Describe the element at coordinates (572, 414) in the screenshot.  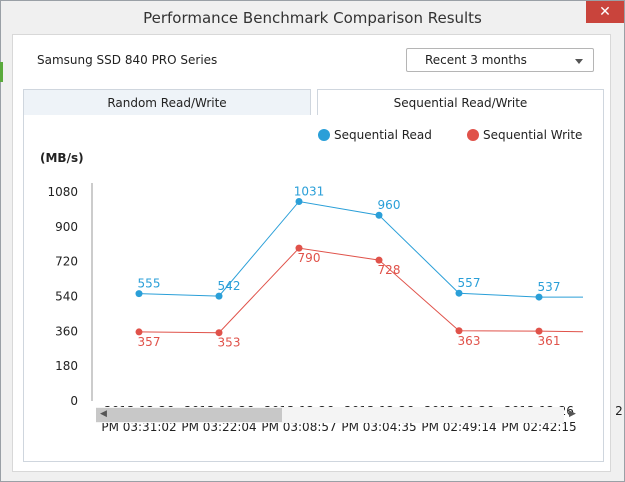
I see `arrow-right-icon: ▶` at that location.